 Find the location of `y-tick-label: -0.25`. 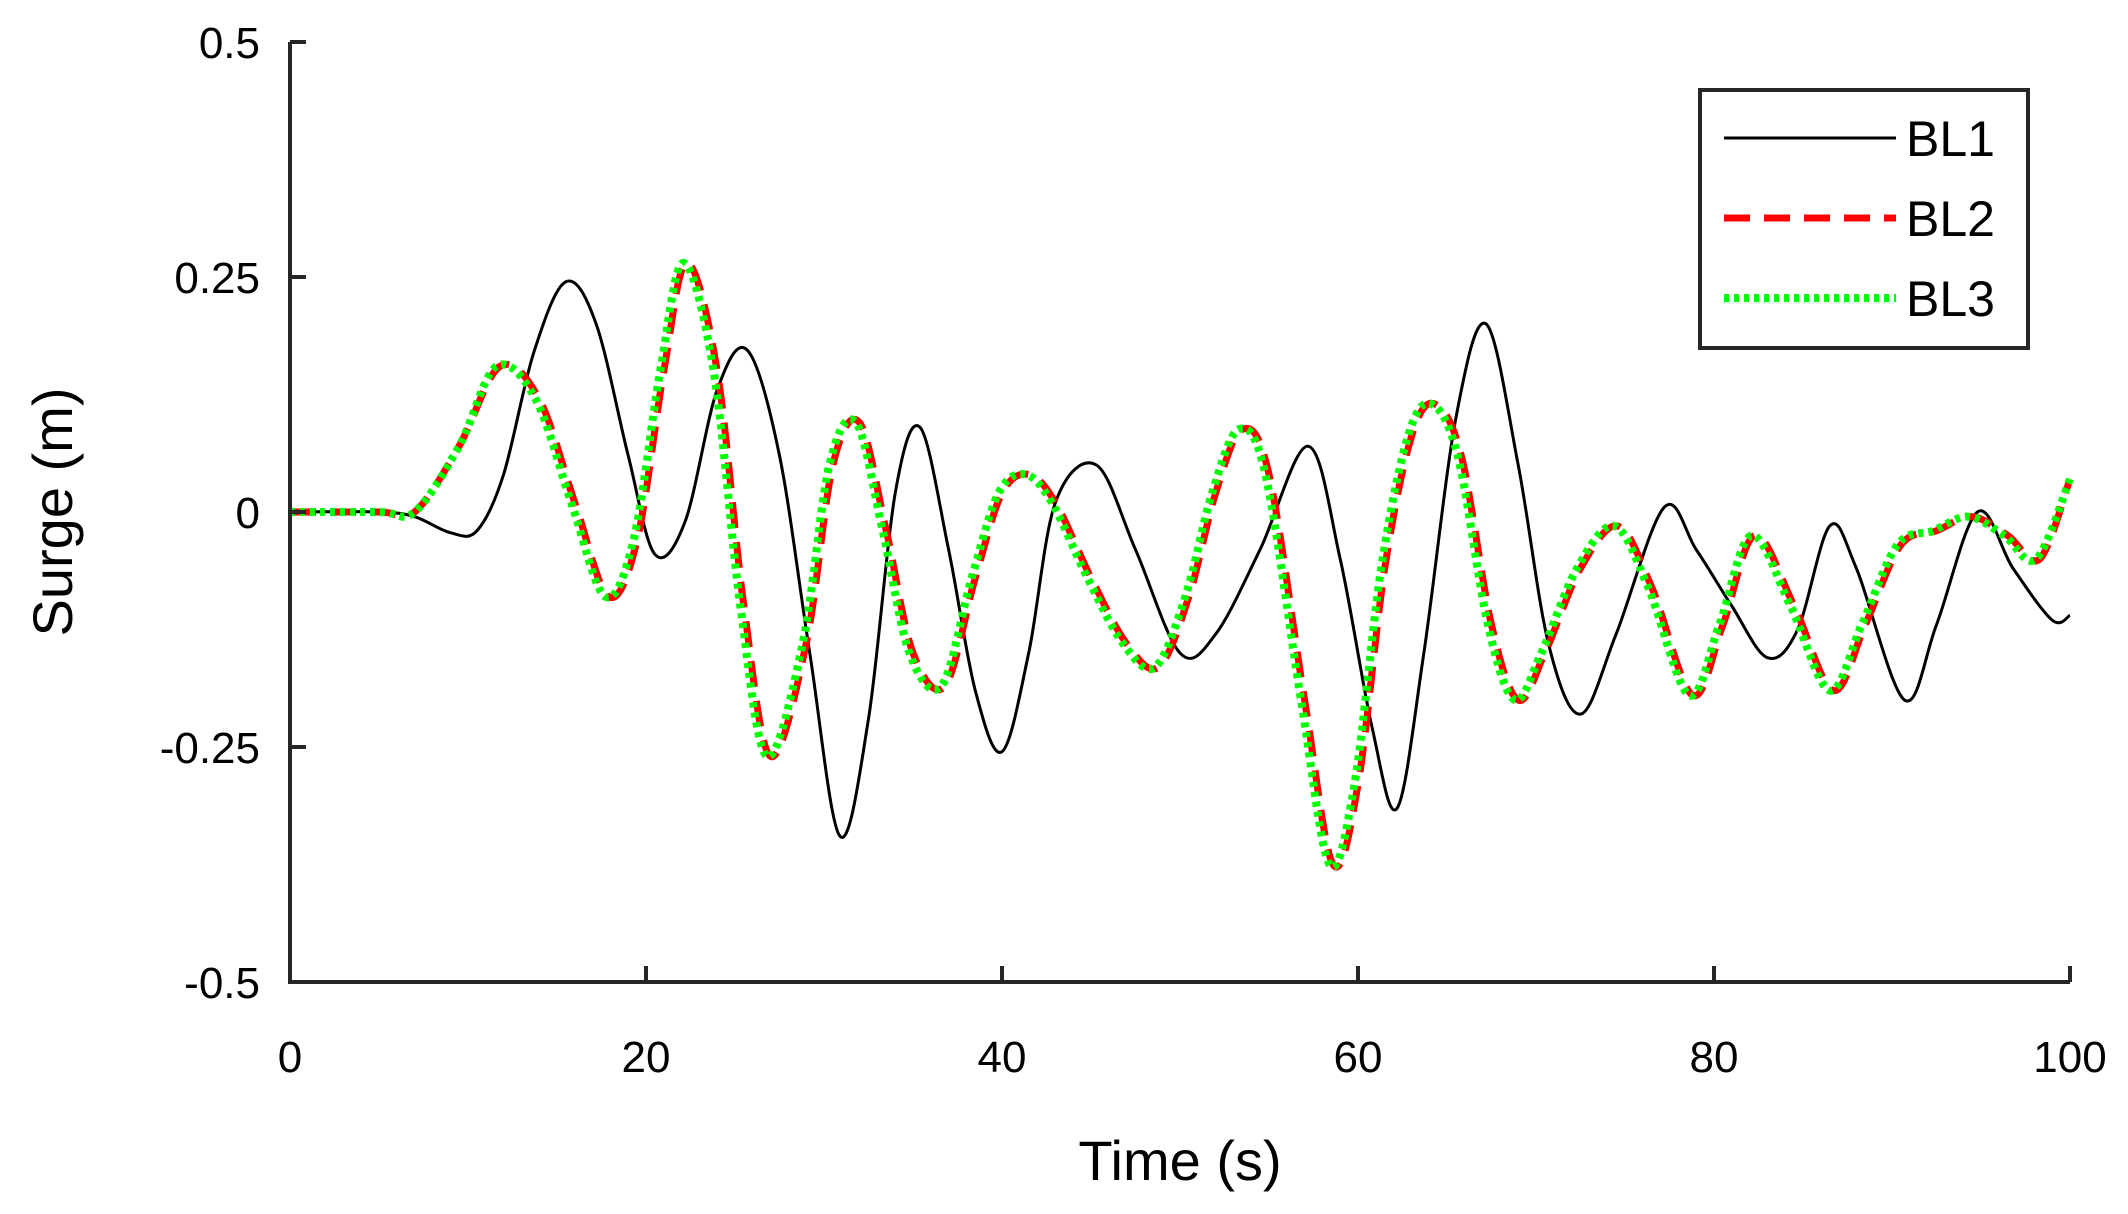

y-tick-label: -0.25 is located at coordinates (210, 748).